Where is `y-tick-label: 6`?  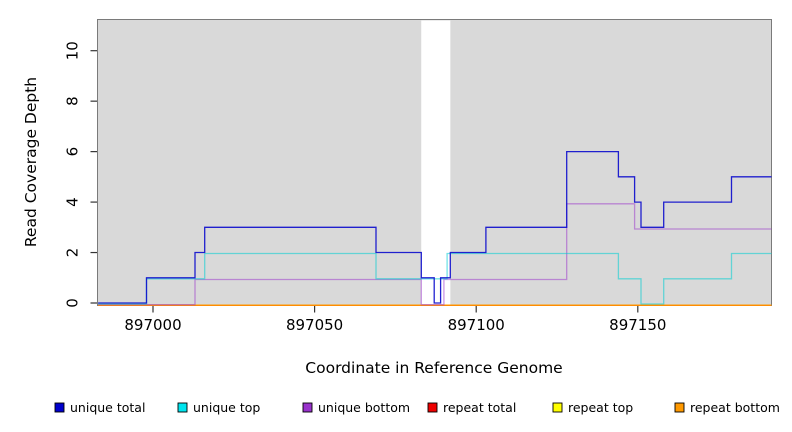
y-tick-label: 6 is located at coordinates (73, 152).